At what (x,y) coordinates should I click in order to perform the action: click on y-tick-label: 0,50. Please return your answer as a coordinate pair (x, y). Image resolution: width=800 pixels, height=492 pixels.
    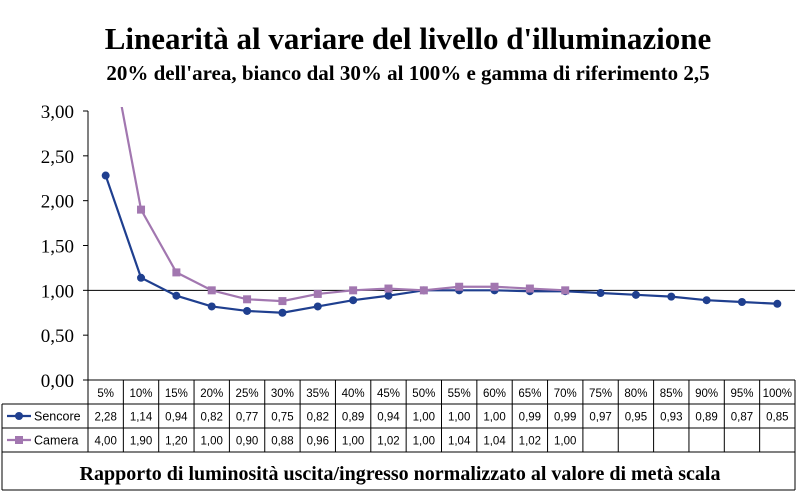
    Looking at the image, I should click on (57, 336).